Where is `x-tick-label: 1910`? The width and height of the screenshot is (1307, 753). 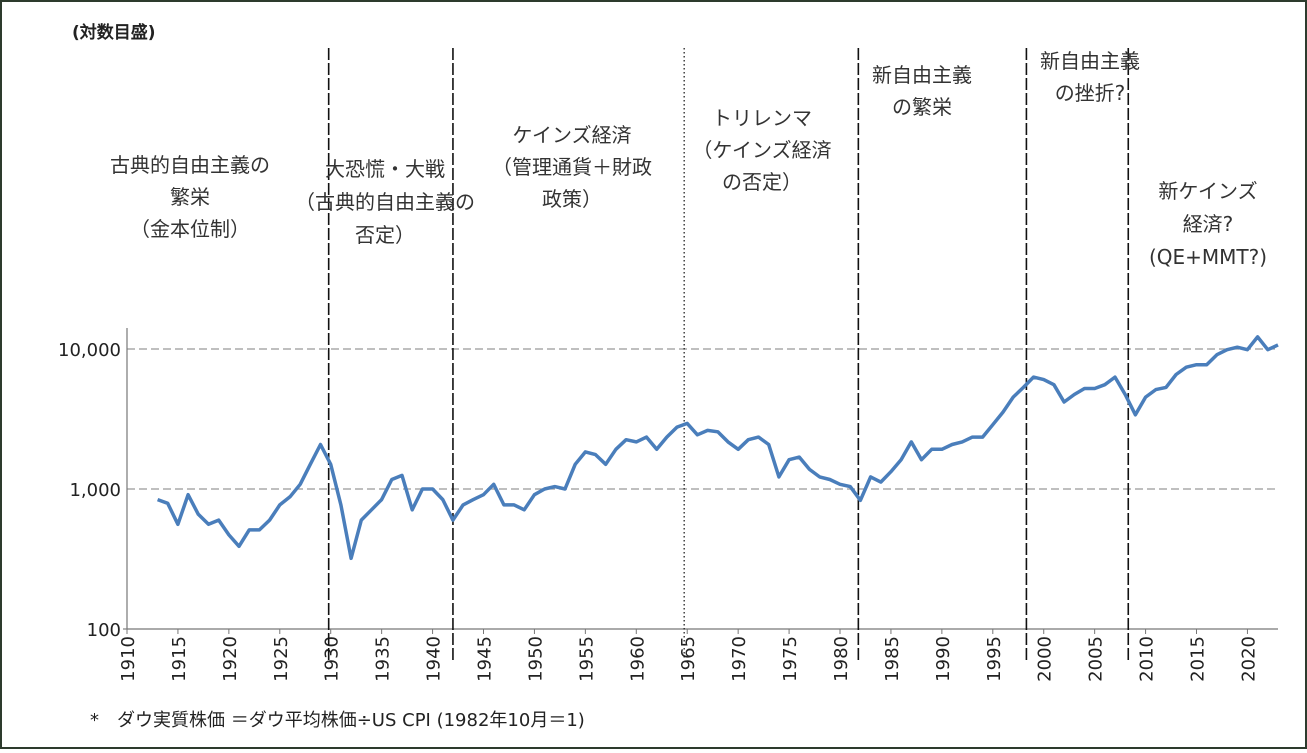
x-tick-label: 1910 is located at coordinates (128, 659).